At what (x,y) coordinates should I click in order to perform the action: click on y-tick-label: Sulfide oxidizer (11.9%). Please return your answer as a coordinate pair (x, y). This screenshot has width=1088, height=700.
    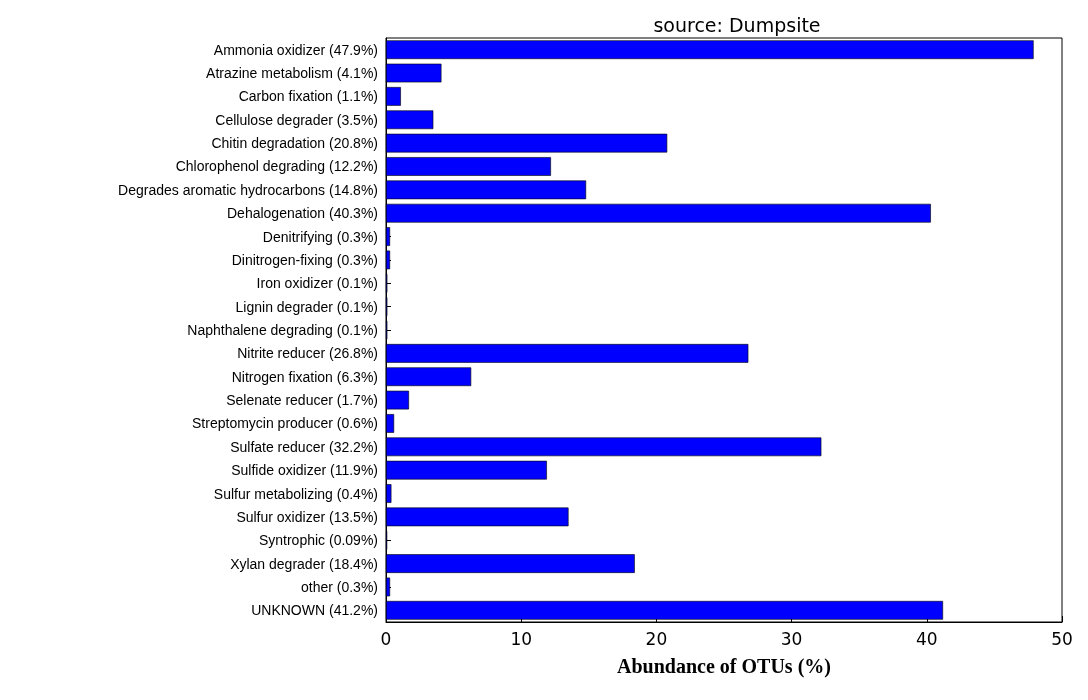
    Looking at the image, I should click on (304, 470).